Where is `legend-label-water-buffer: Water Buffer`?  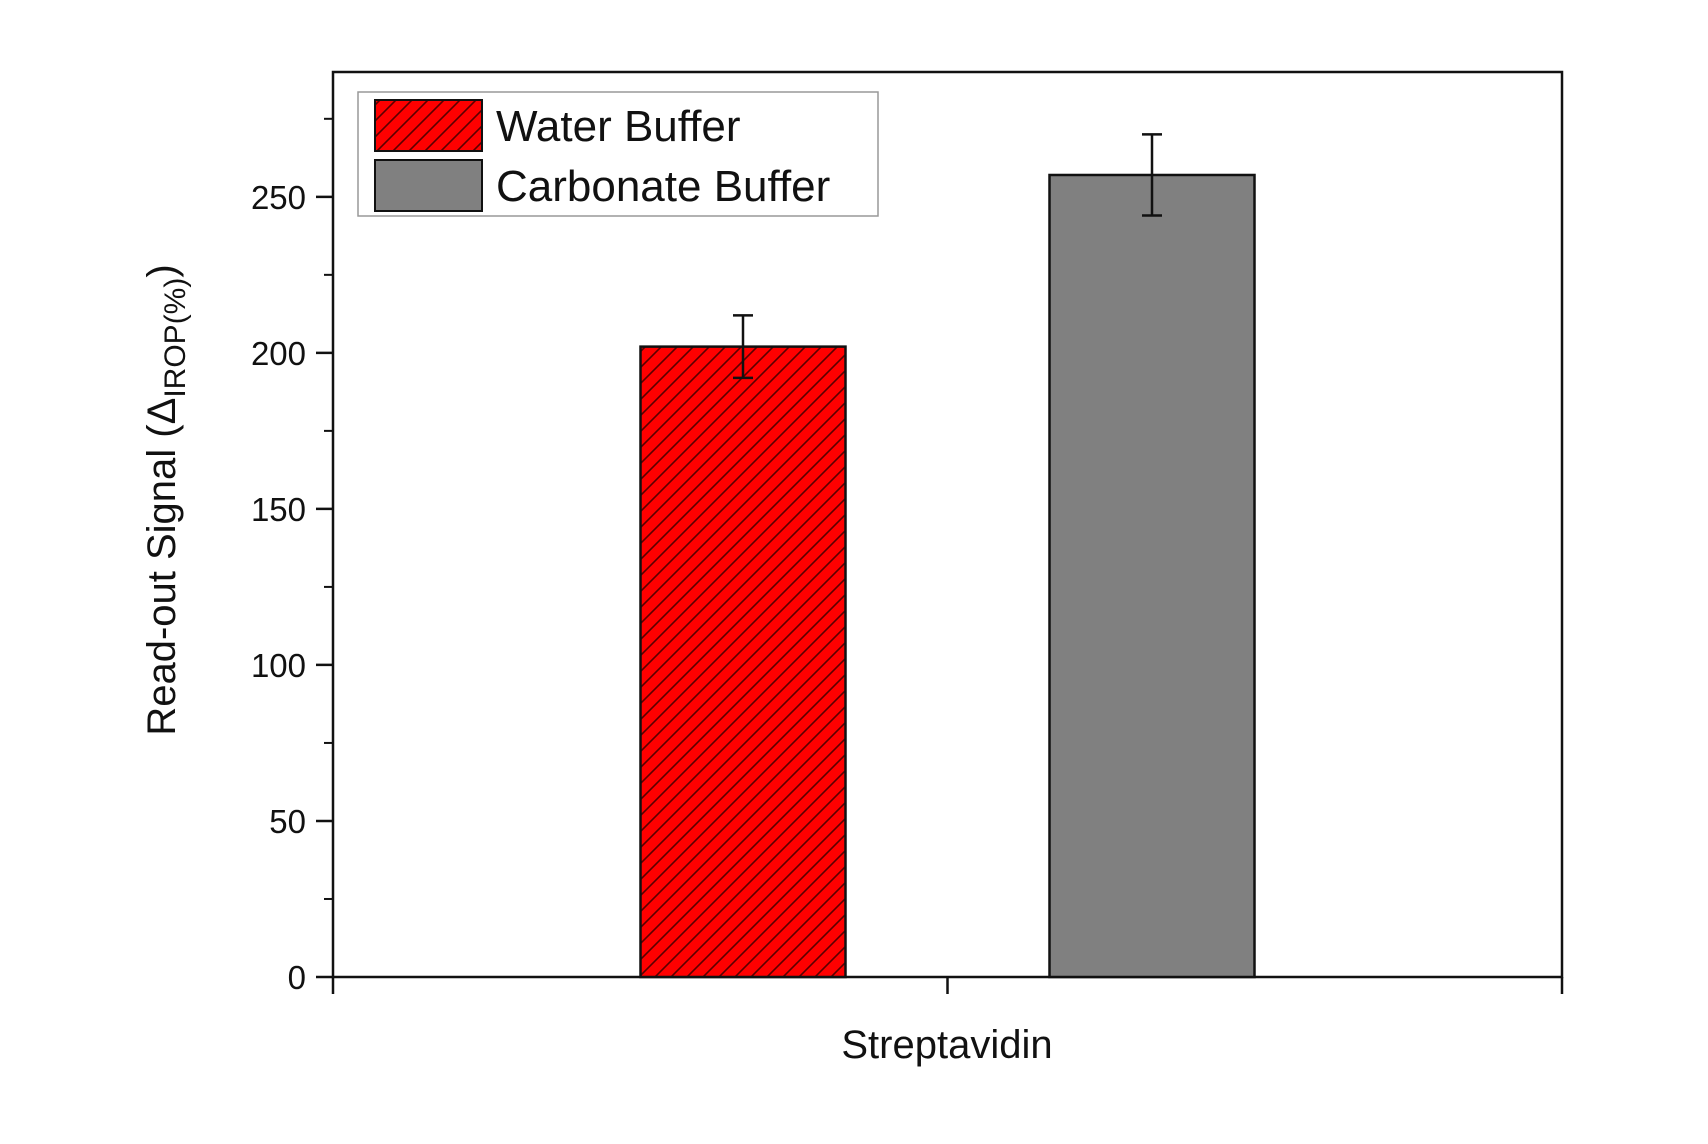
legend-label-water-buffer: Water Buffer is located at coordinates (618, 126).